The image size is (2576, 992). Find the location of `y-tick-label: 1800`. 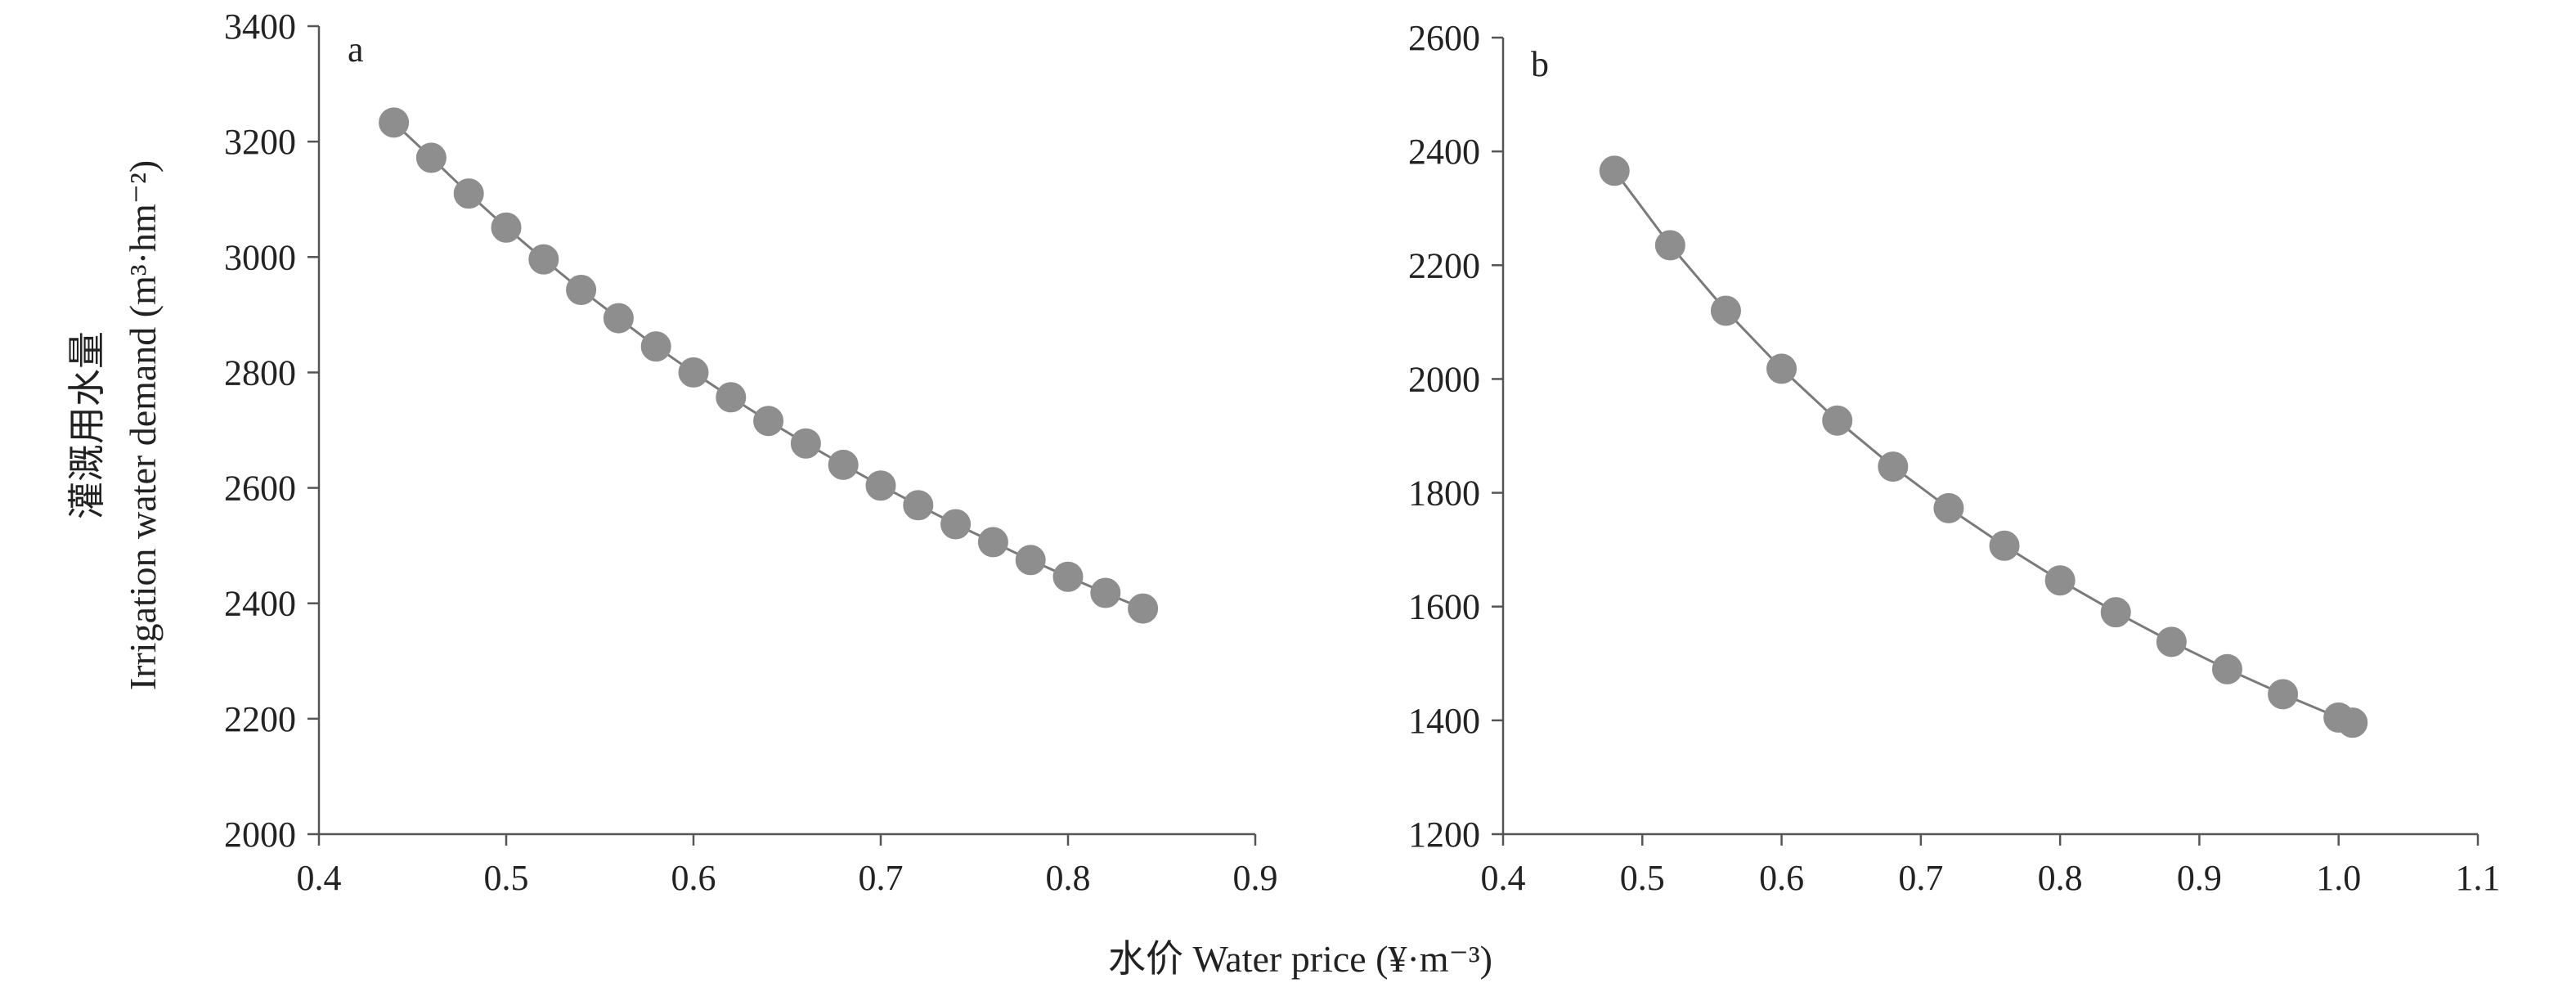

y-tick-label: 1800 is located at coordinates (1444, 494).